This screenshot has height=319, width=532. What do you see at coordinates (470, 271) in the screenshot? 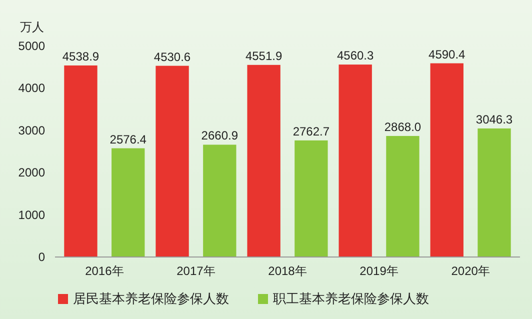
I see `x-tick-label: 2020年` at bounding box center [470, 271].